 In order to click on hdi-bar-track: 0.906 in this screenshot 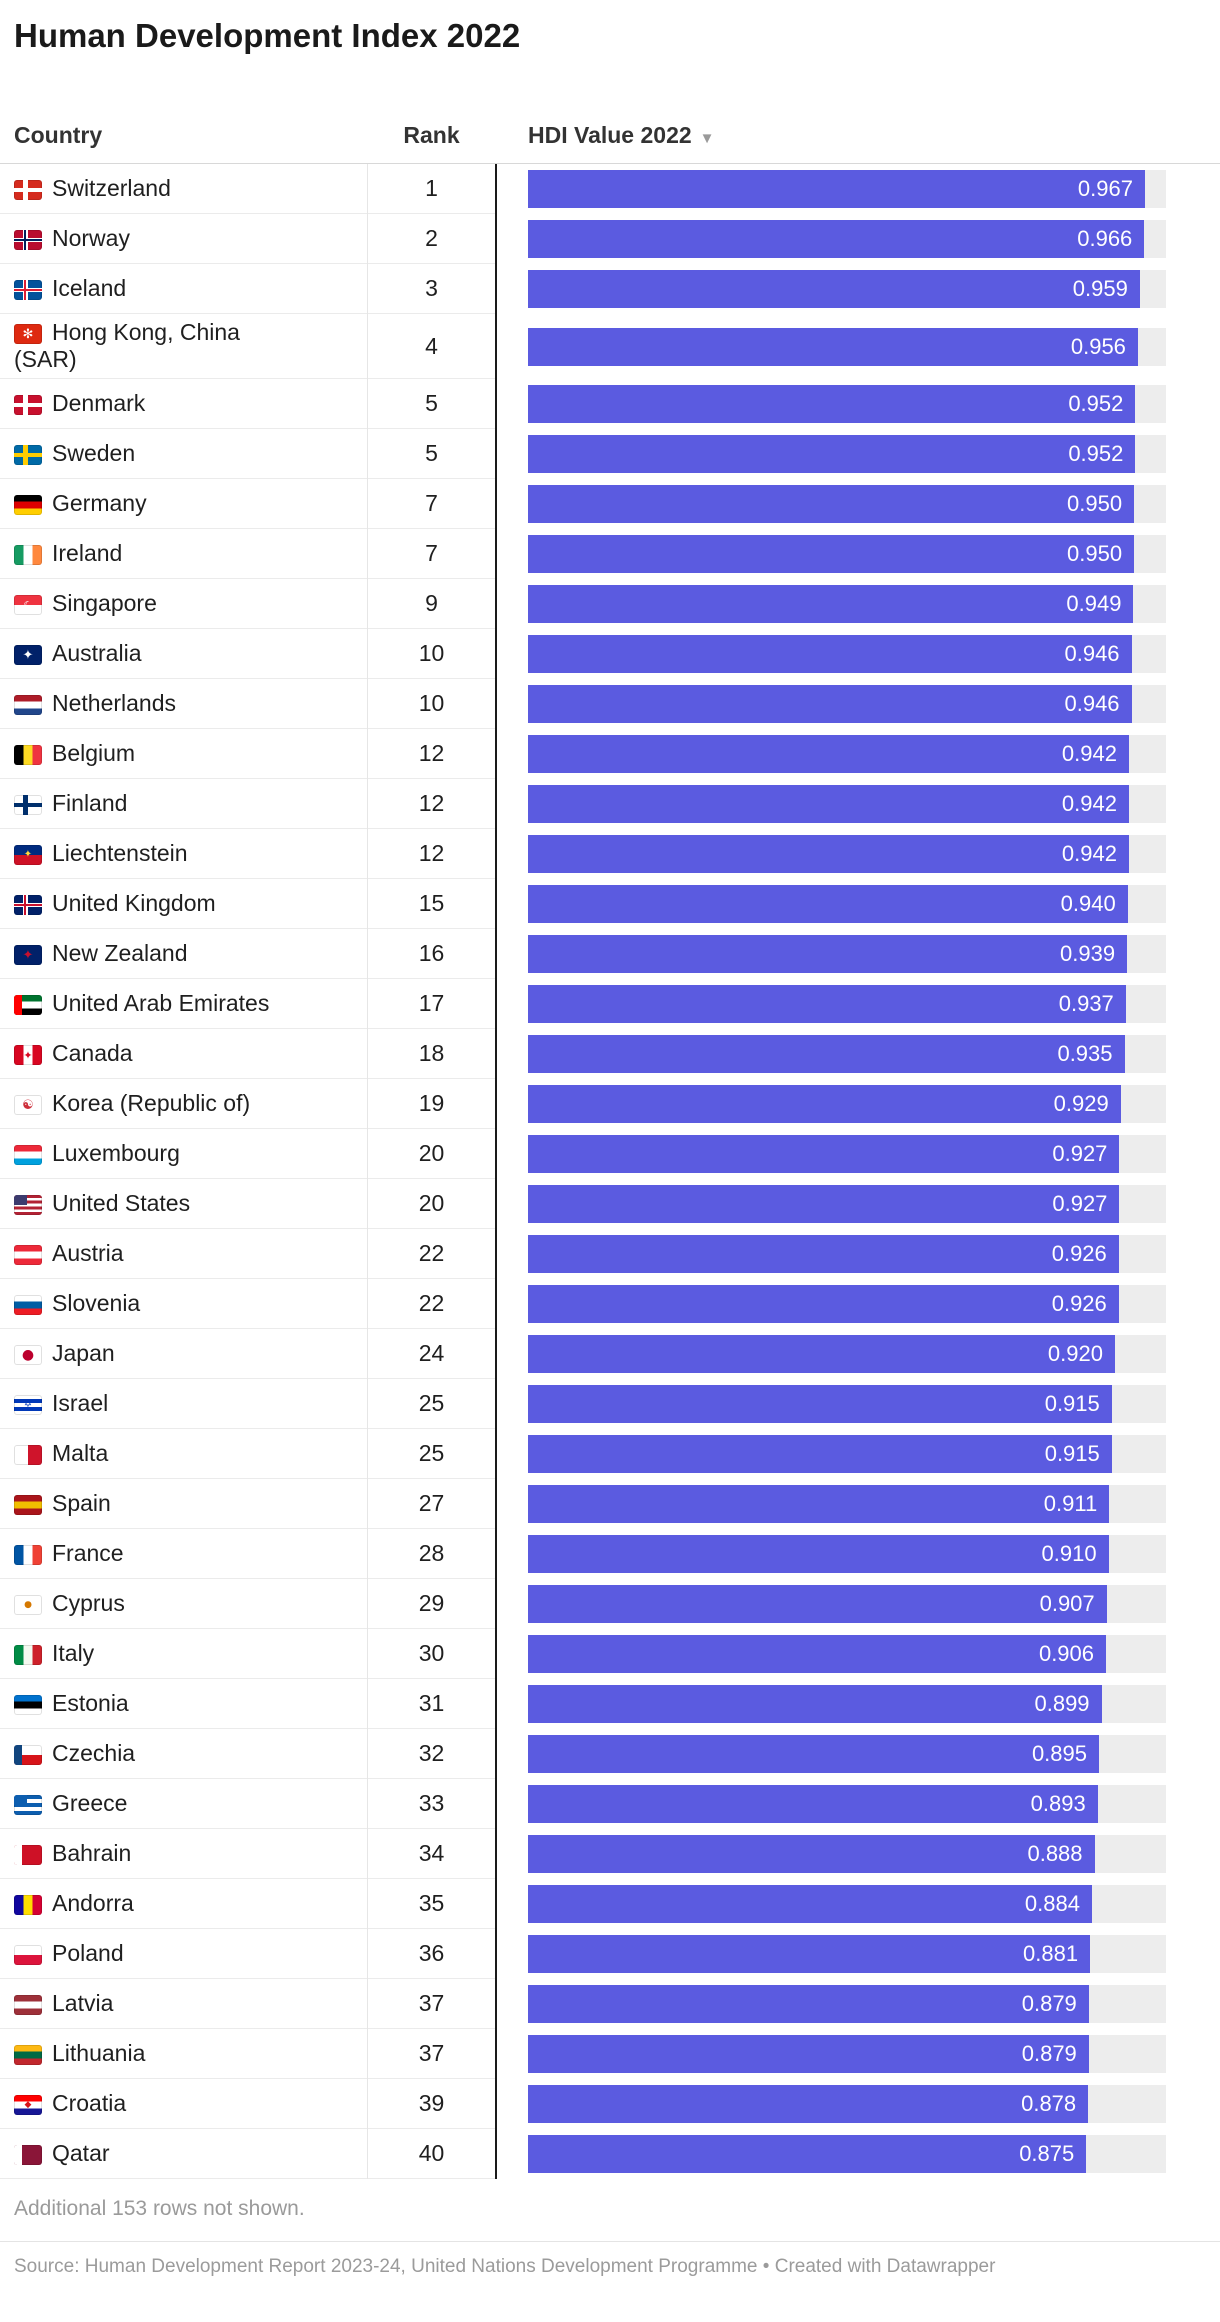, I will do `click(847, 1654)`.